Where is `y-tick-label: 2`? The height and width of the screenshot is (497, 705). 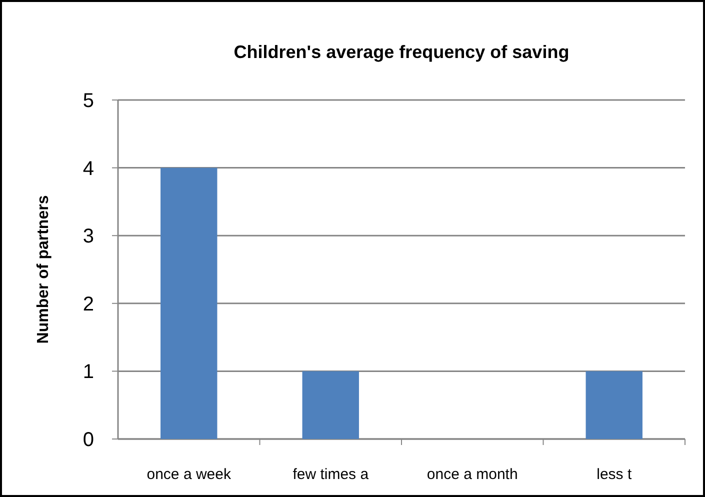 y-tick-label: 2 is located at coordinates (88, 304).